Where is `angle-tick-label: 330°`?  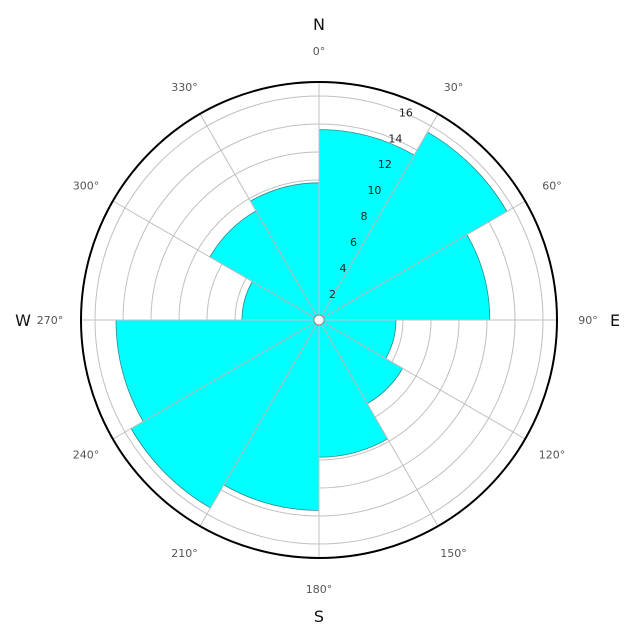
angle-tick-label: 330° is located at coordinates (184, 87).